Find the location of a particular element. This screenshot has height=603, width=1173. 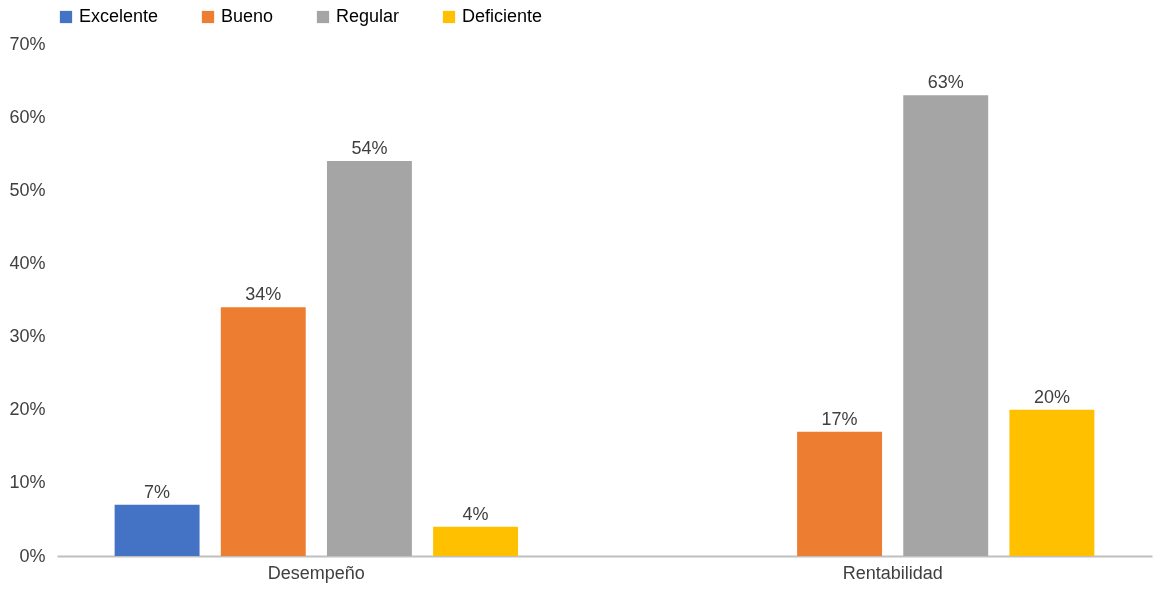

data-label: 4% is located at coordinates (475, 513).